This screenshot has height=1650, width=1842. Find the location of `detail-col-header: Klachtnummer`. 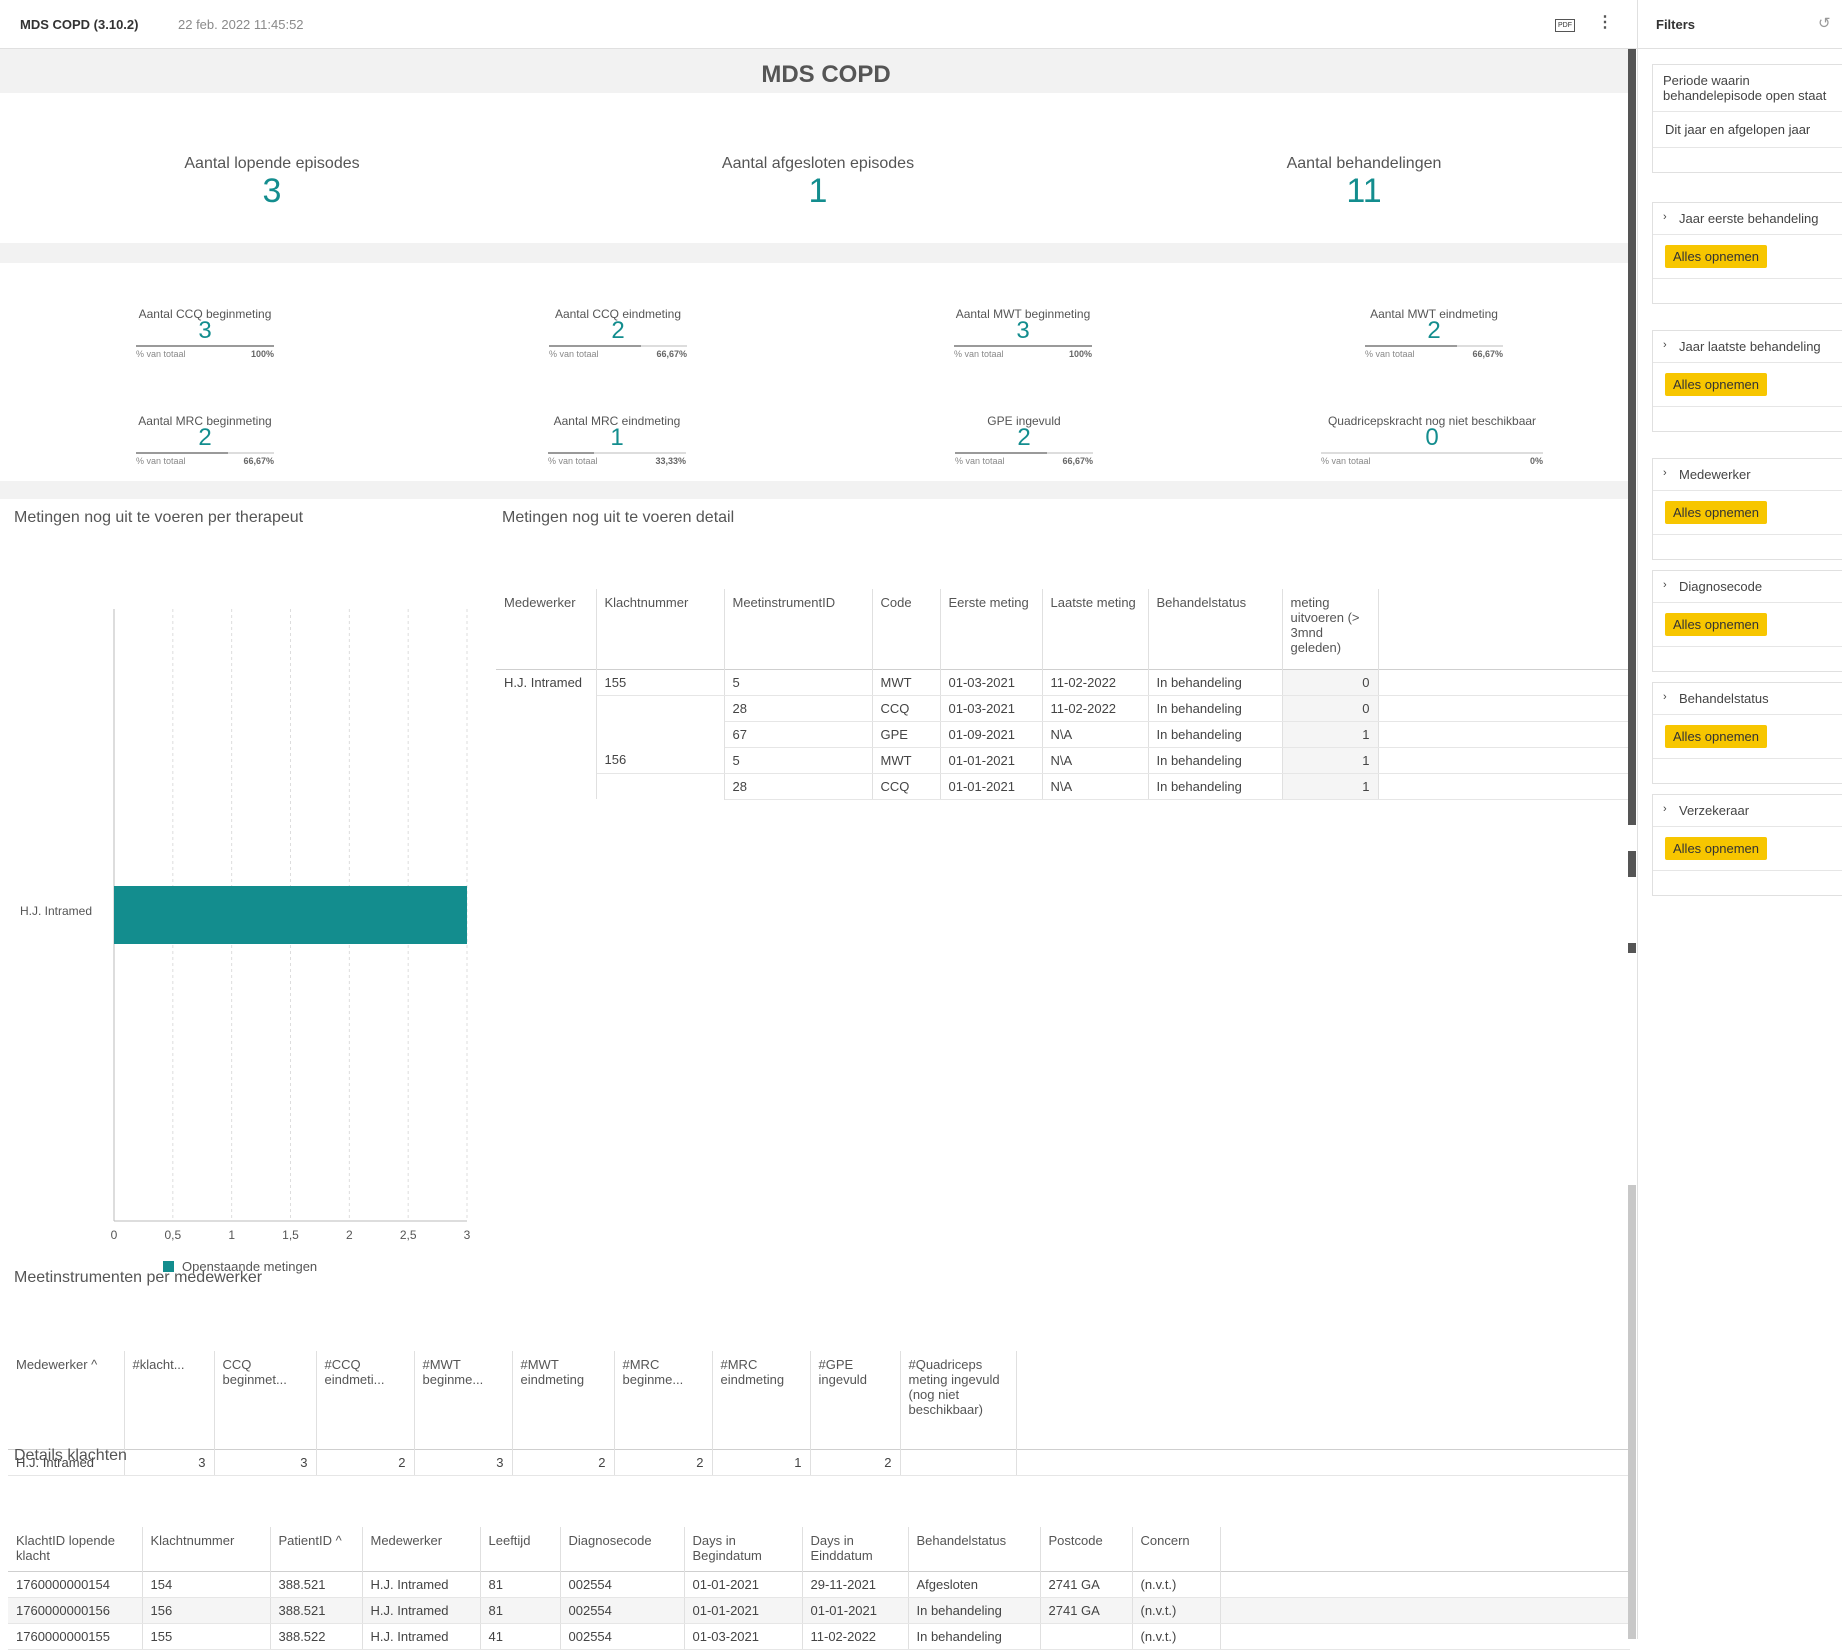

detail-col-header: Klachtnummer is located at coordinates (660, 629).